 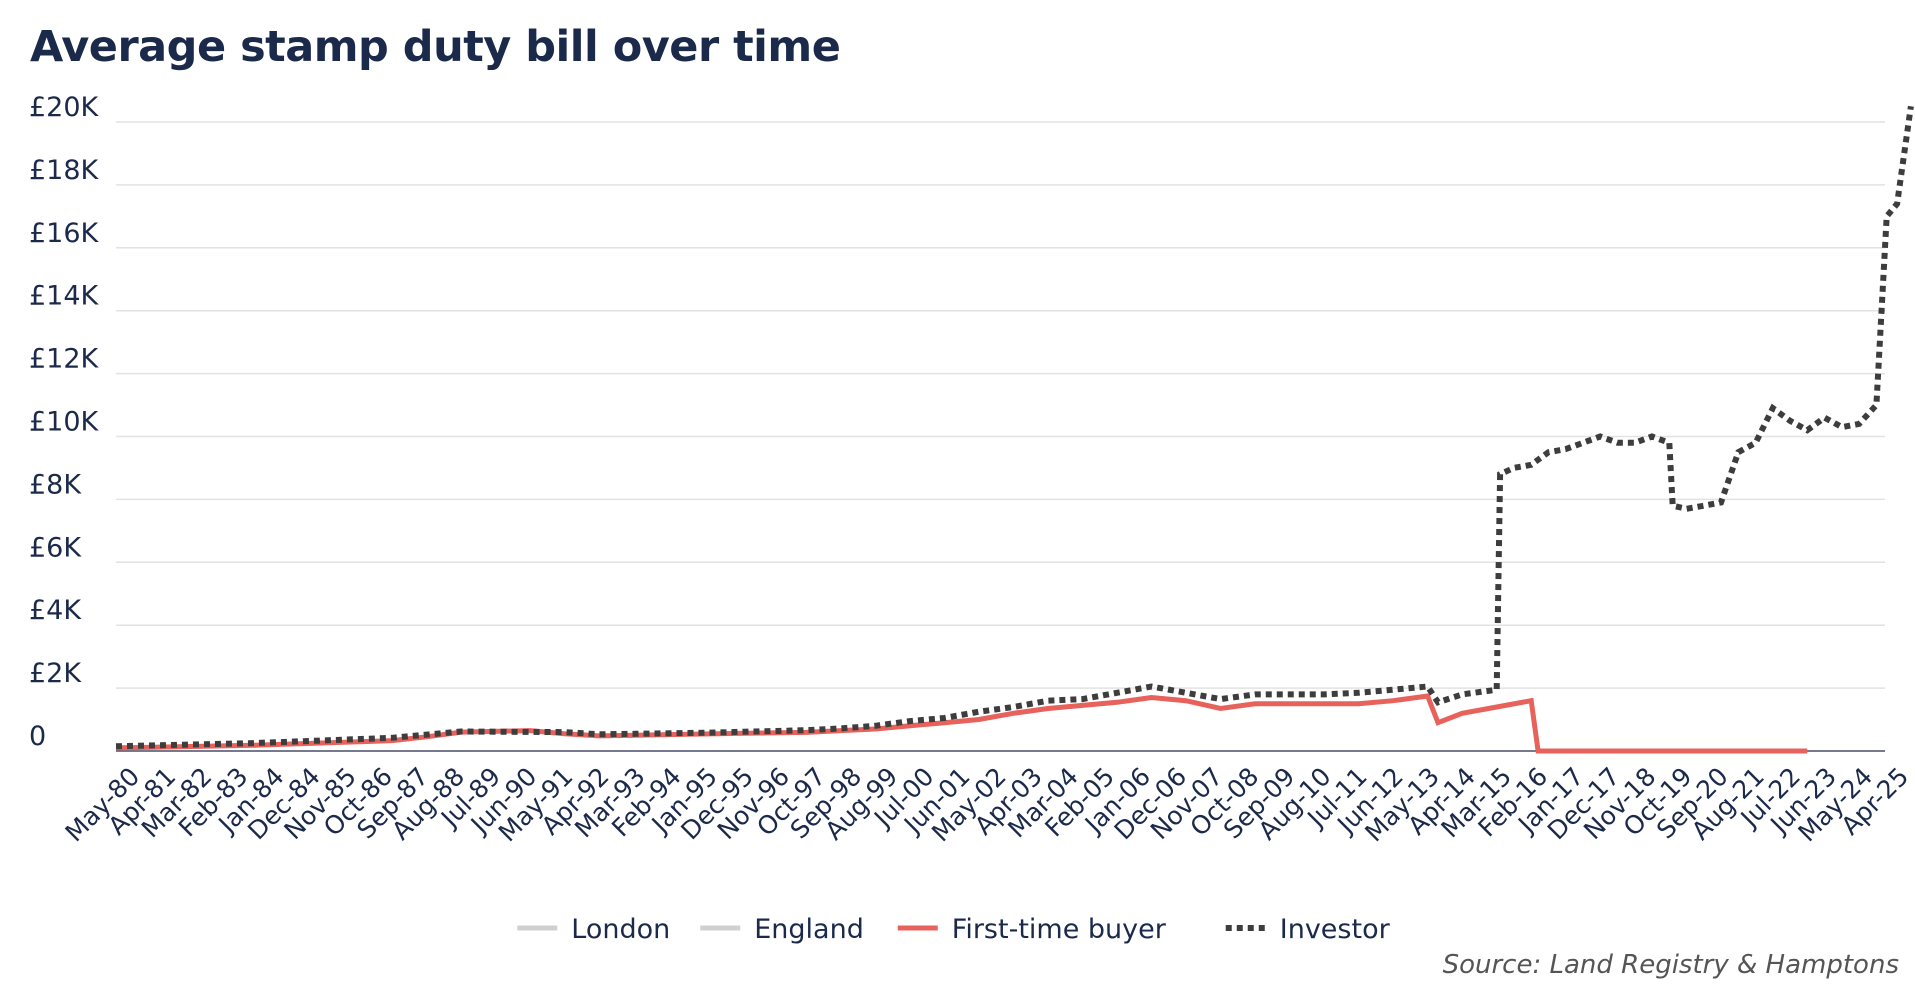 I want to click on legend-item-investor: Investor, so click(x=1308, y=929).